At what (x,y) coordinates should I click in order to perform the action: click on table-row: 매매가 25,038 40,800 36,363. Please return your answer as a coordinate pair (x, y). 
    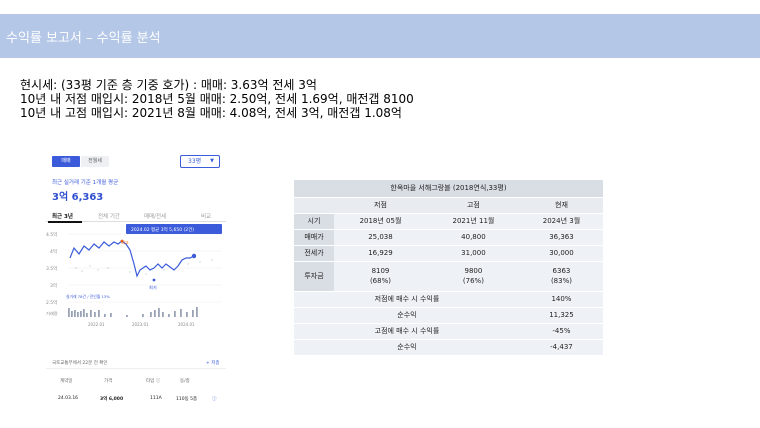
    Looking at the image, I should click on (448, 237).